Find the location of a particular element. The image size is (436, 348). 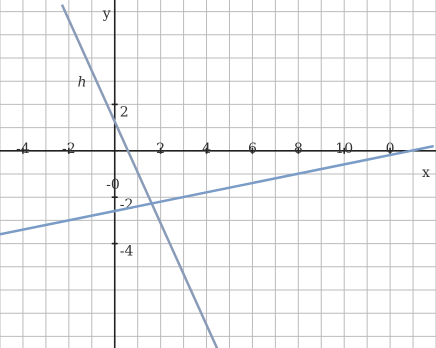

x-tick-label: 4 is located at coordinates (206, 149).